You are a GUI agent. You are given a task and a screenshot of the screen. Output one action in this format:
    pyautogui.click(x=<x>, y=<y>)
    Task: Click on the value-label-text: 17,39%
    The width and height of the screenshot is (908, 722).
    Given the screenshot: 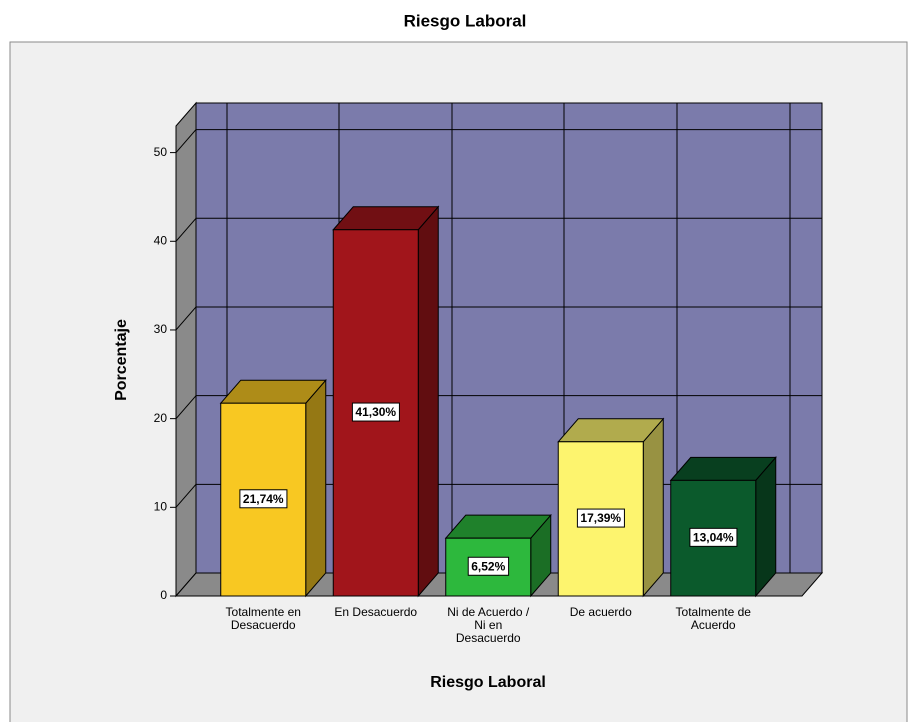 What is the action you would take?
    pyautogui.click(x=600, y=518)
    